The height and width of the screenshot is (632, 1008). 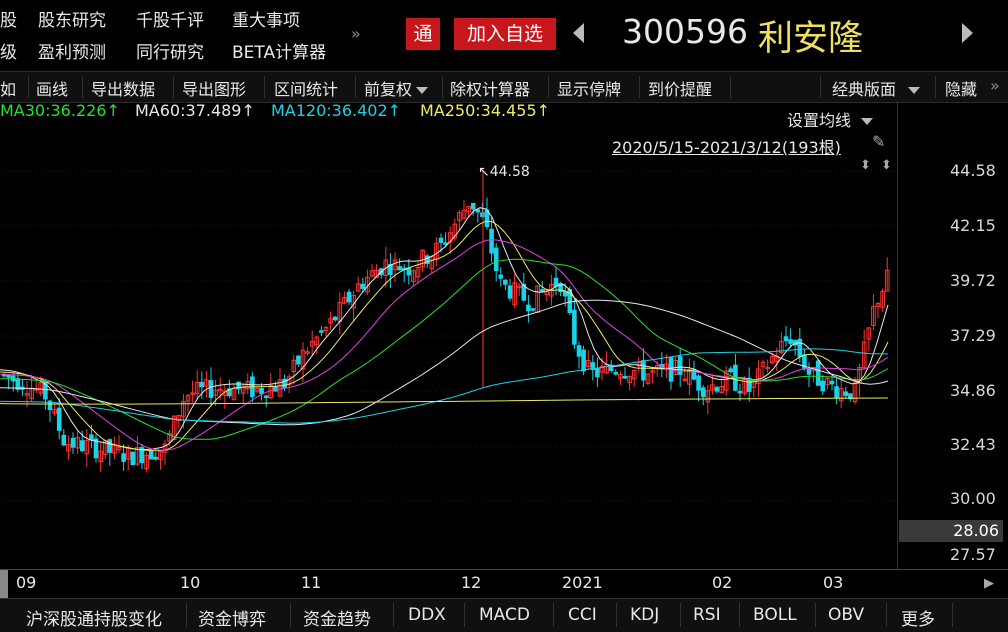 What do you see at coordinates (427, 615) in the screenshot?
I see `tab-ddx: DDX` at bounding box center [427, 615].